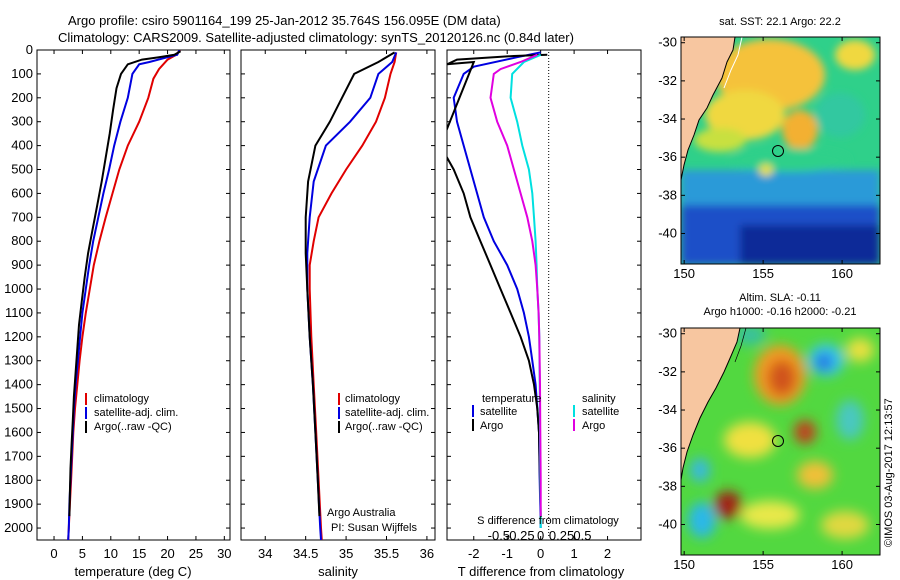 This screenshot has height=580, width=900. I want to click on s-tick-label: -0.5, so click(499, 535).